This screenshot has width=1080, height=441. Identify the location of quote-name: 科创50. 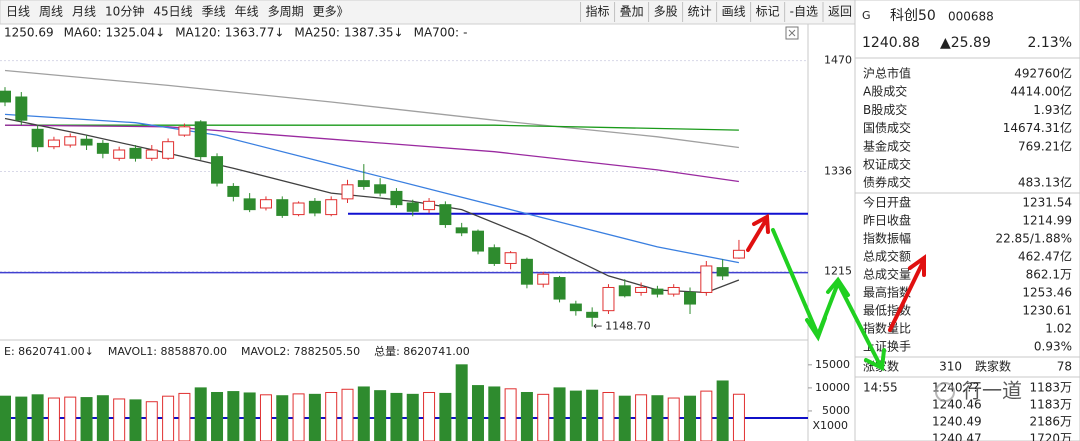
(913, 16).